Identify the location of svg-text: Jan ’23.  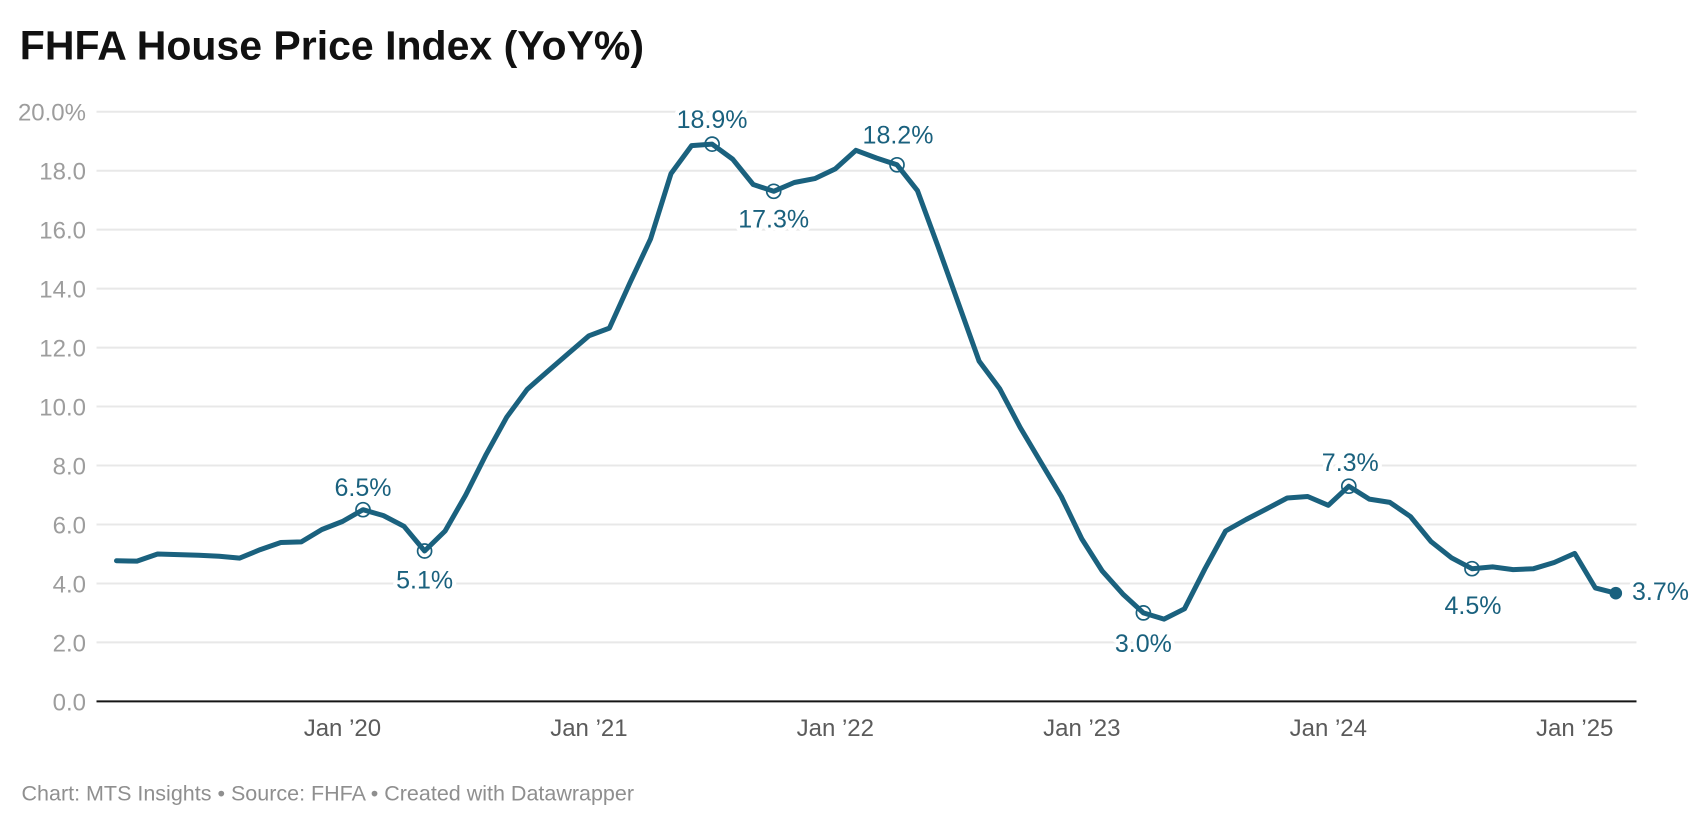
(1081, 728).